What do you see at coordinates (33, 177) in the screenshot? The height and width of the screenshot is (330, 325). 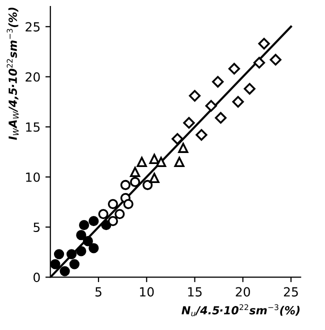 I see `y-tick-label: 10` at bounding box center [33, 177].